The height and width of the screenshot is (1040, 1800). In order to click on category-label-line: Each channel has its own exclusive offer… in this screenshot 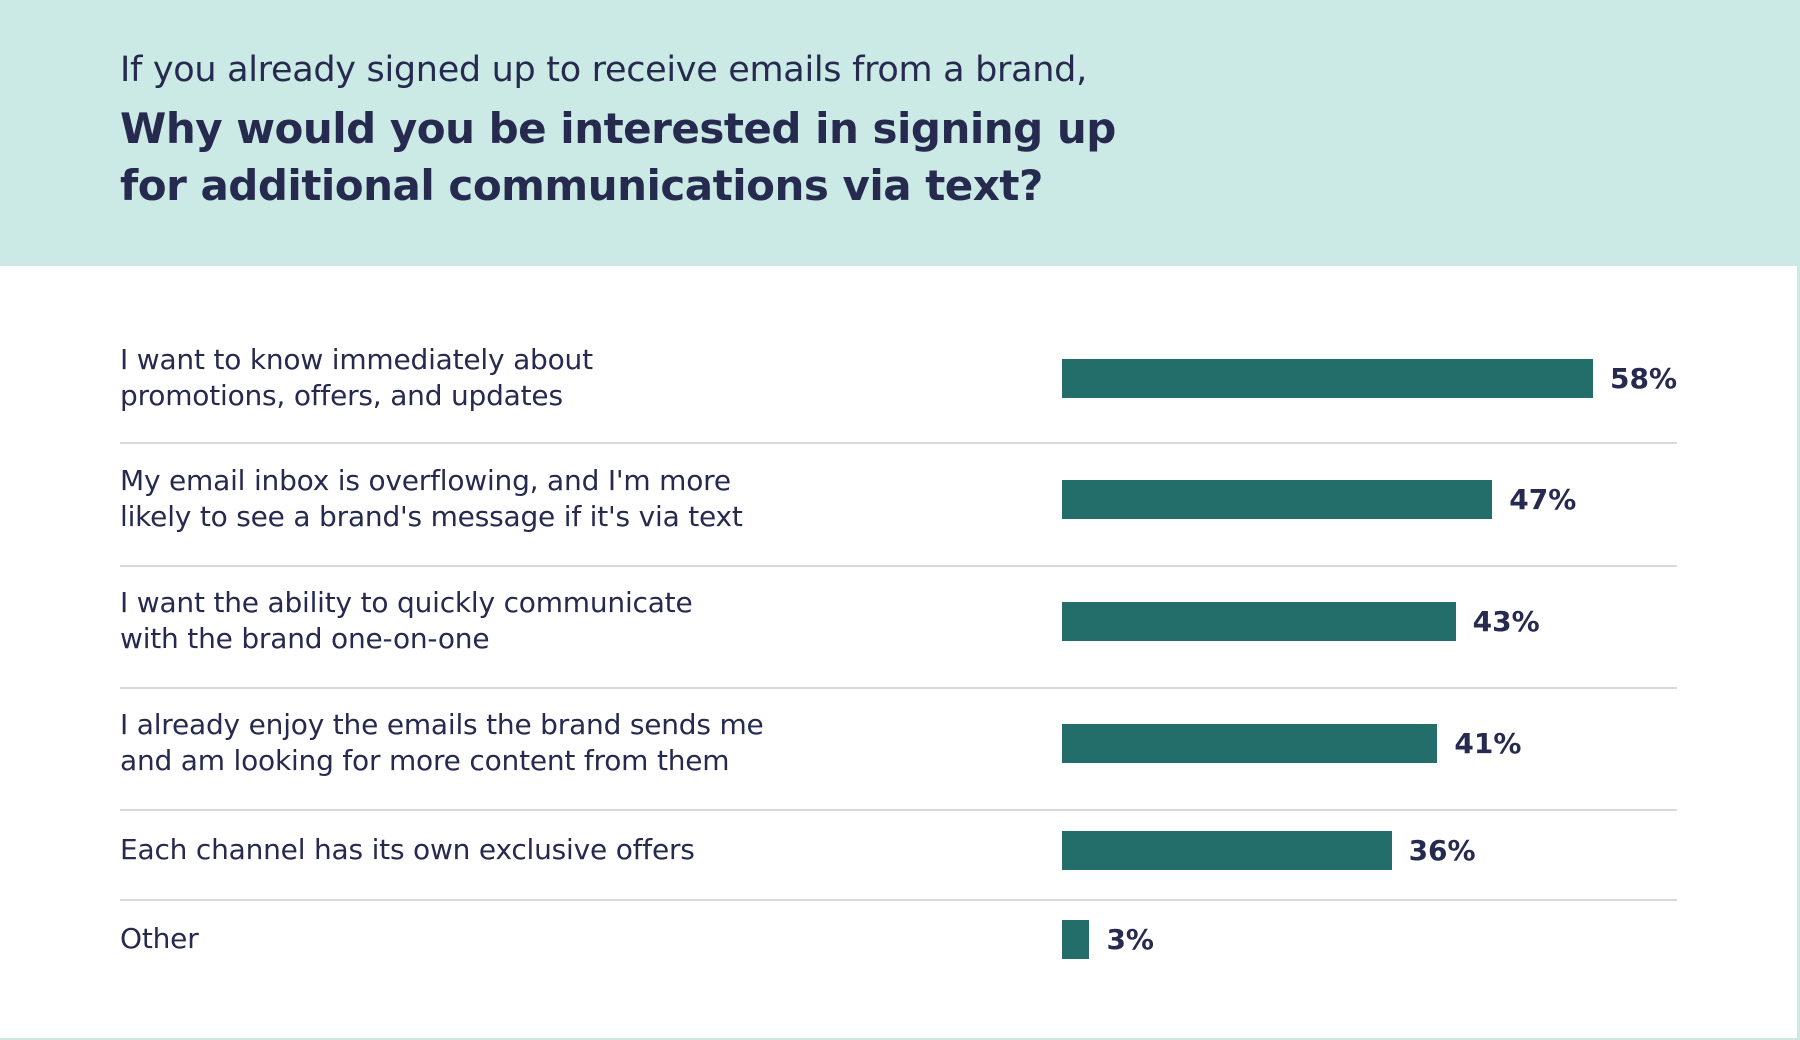, I will do `click(407, 849)`.